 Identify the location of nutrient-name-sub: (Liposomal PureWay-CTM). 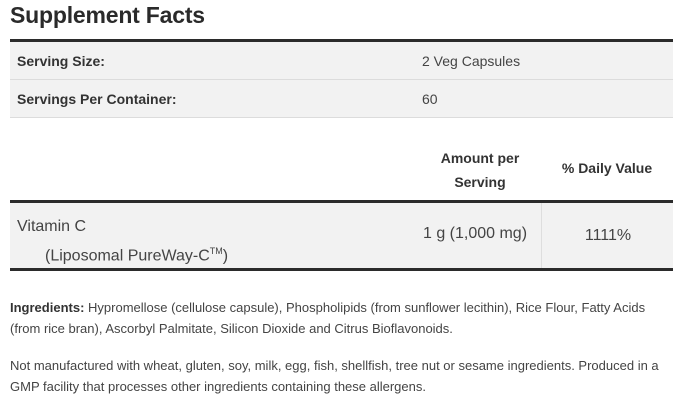
(122, 253).